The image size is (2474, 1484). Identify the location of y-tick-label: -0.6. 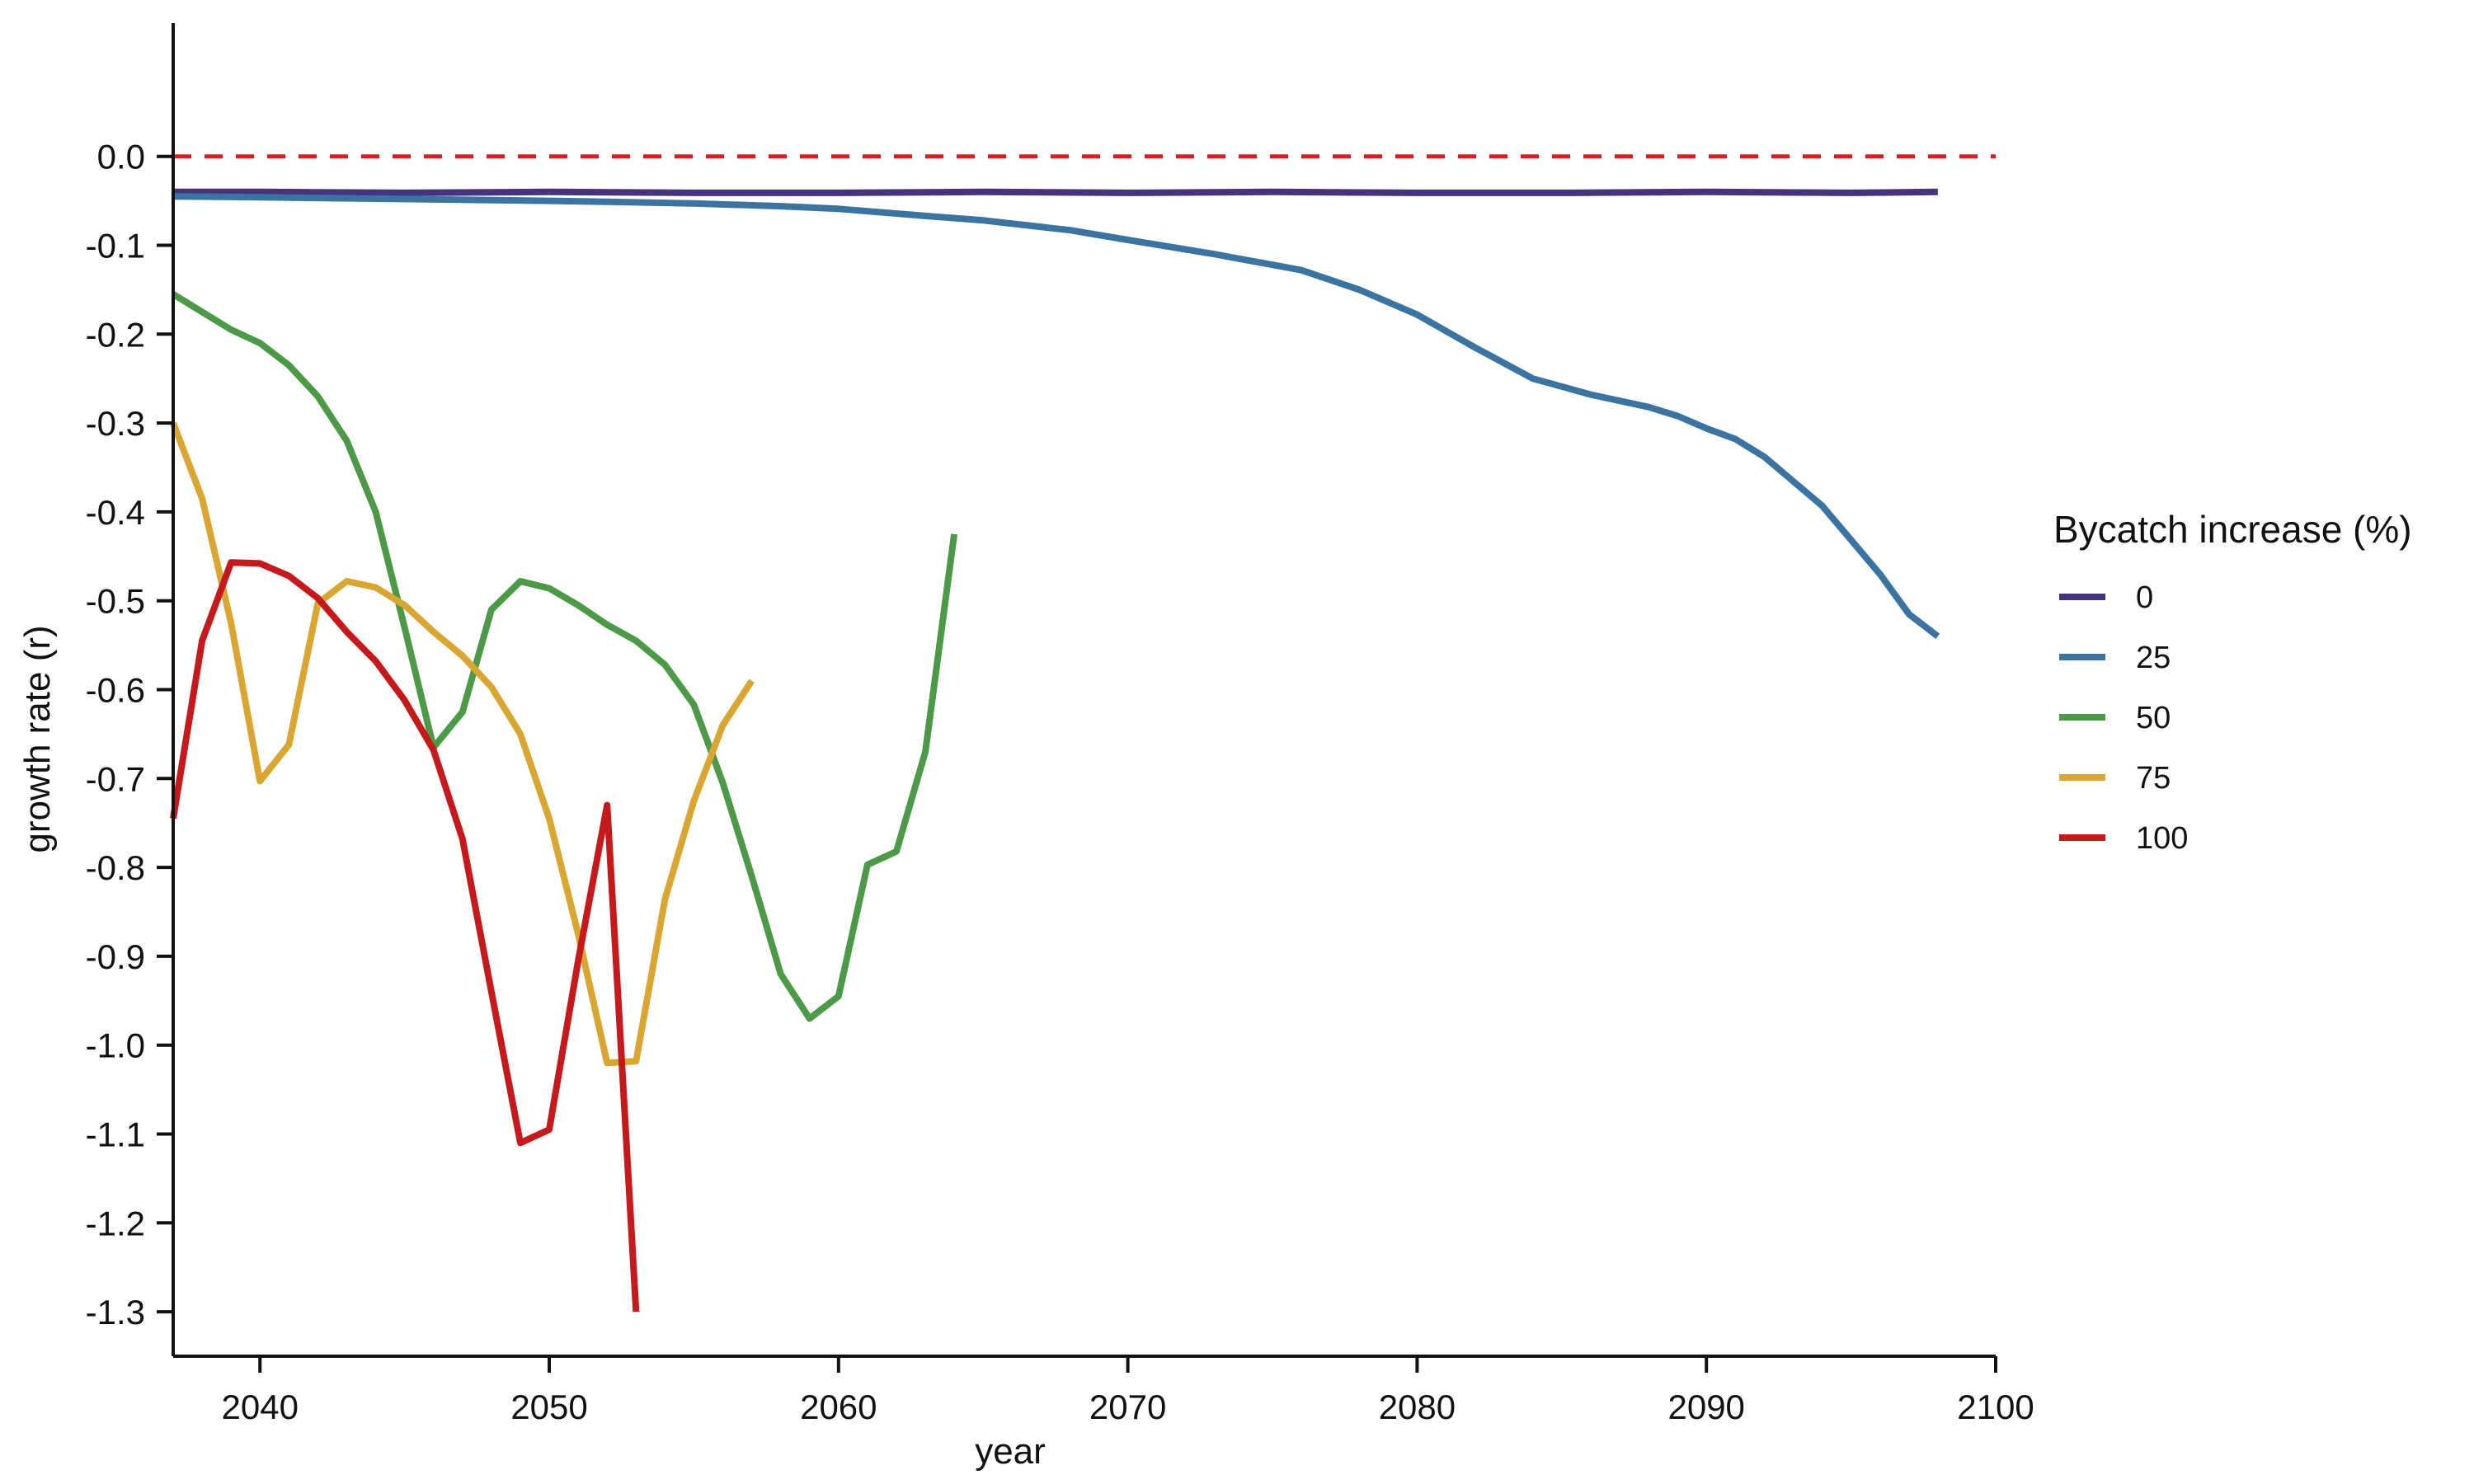
(115, 690).